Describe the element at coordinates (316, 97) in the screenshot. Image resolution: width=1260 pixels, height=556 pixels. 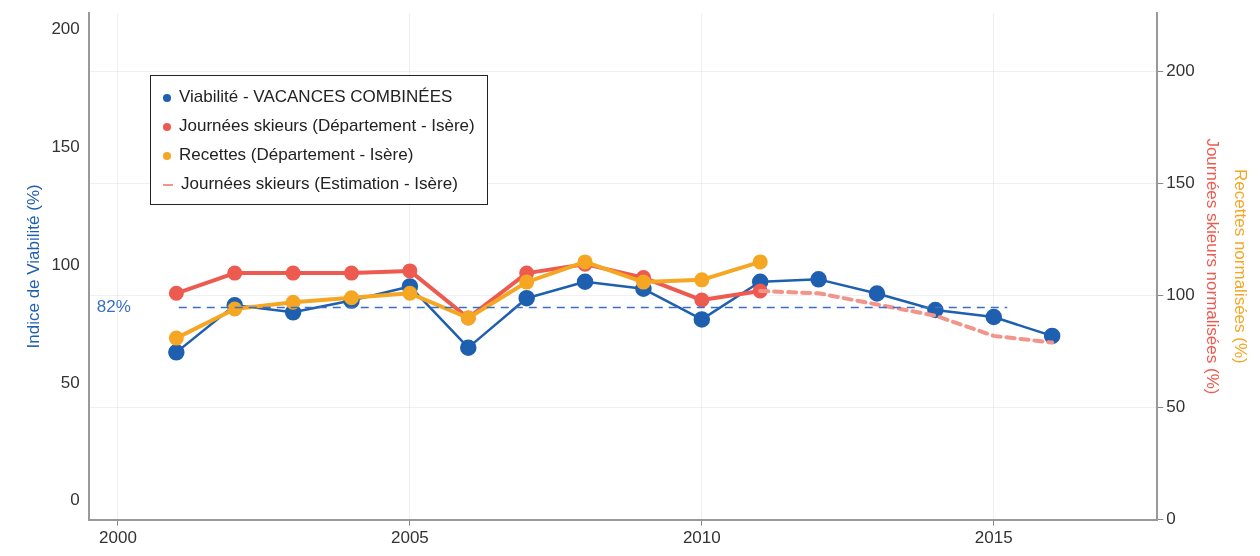
I see `legend-label: Viabilité - VACANCES COMBINÉES` at that location.